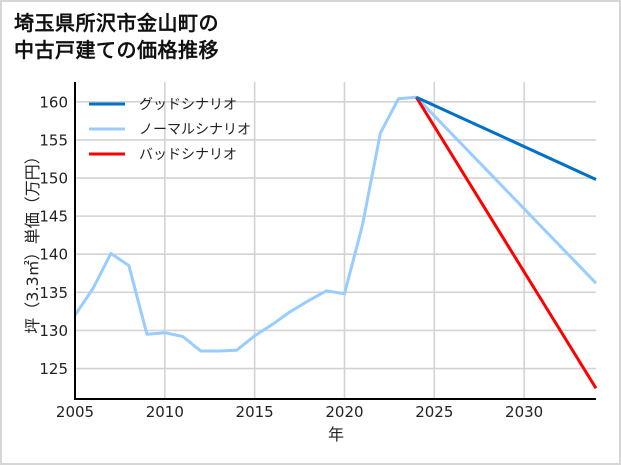  I want to click on y-axis-label: 坪（3.3㎡）単価（万円）, so click(32, 240).